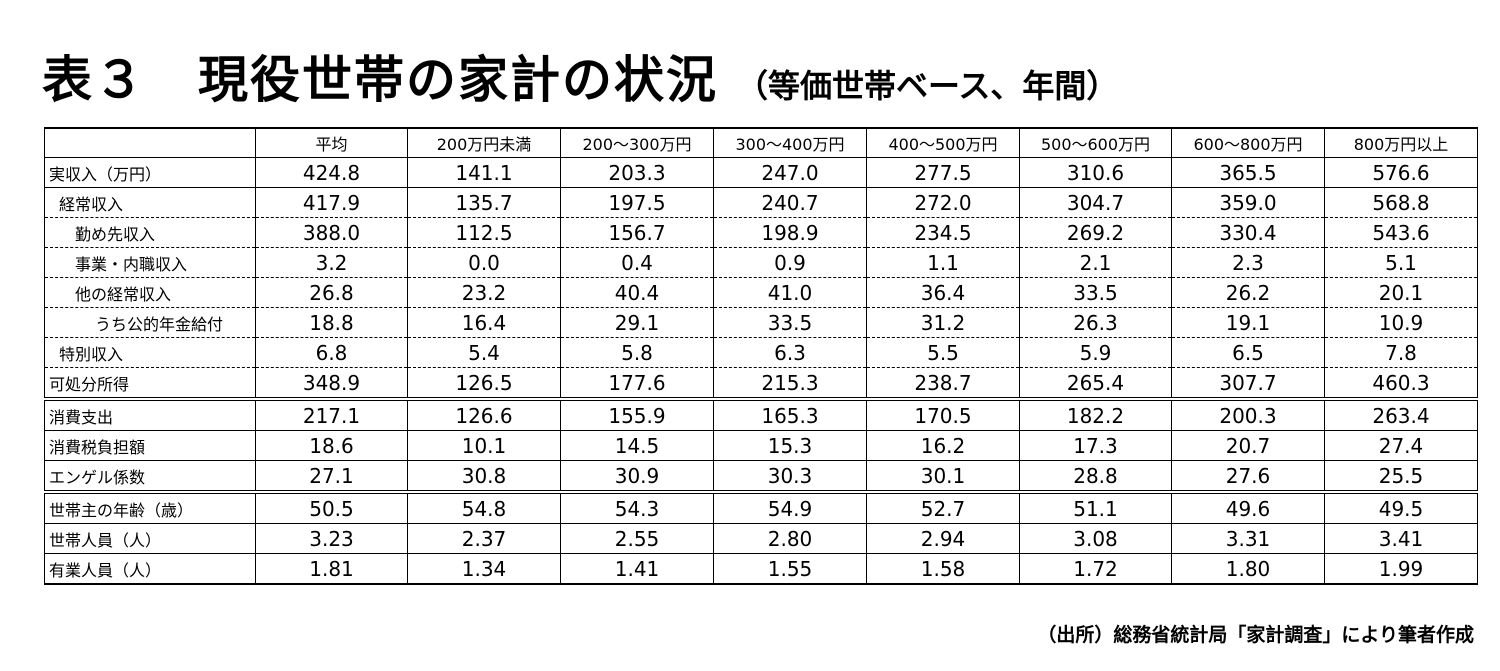 The image size is (1500, 671). What do you see at coordinates (1401, 172) in the screenshot?
I see `value-cell: 576.6` at bounding box center [1401, 172].